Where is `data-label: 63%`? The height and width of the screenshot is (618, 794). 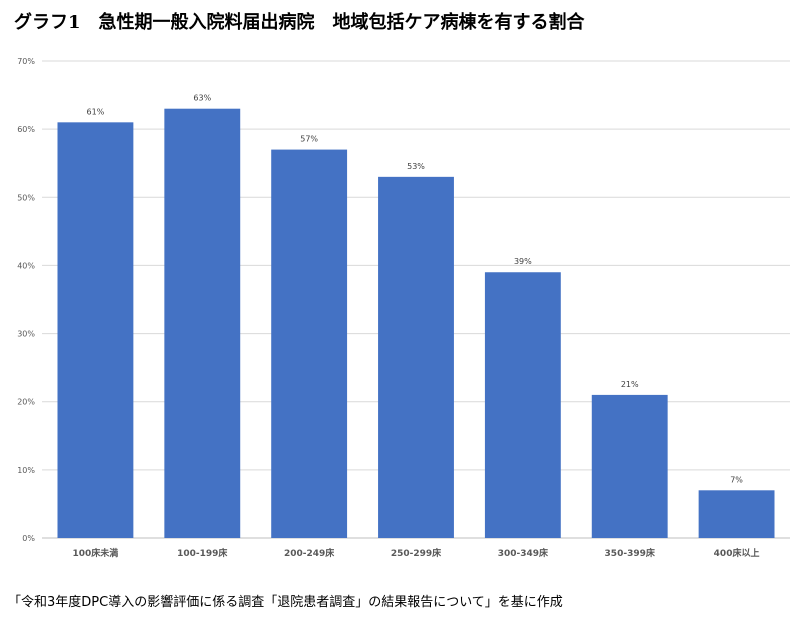 data-label: 63% is located at coordinates (202, 98).